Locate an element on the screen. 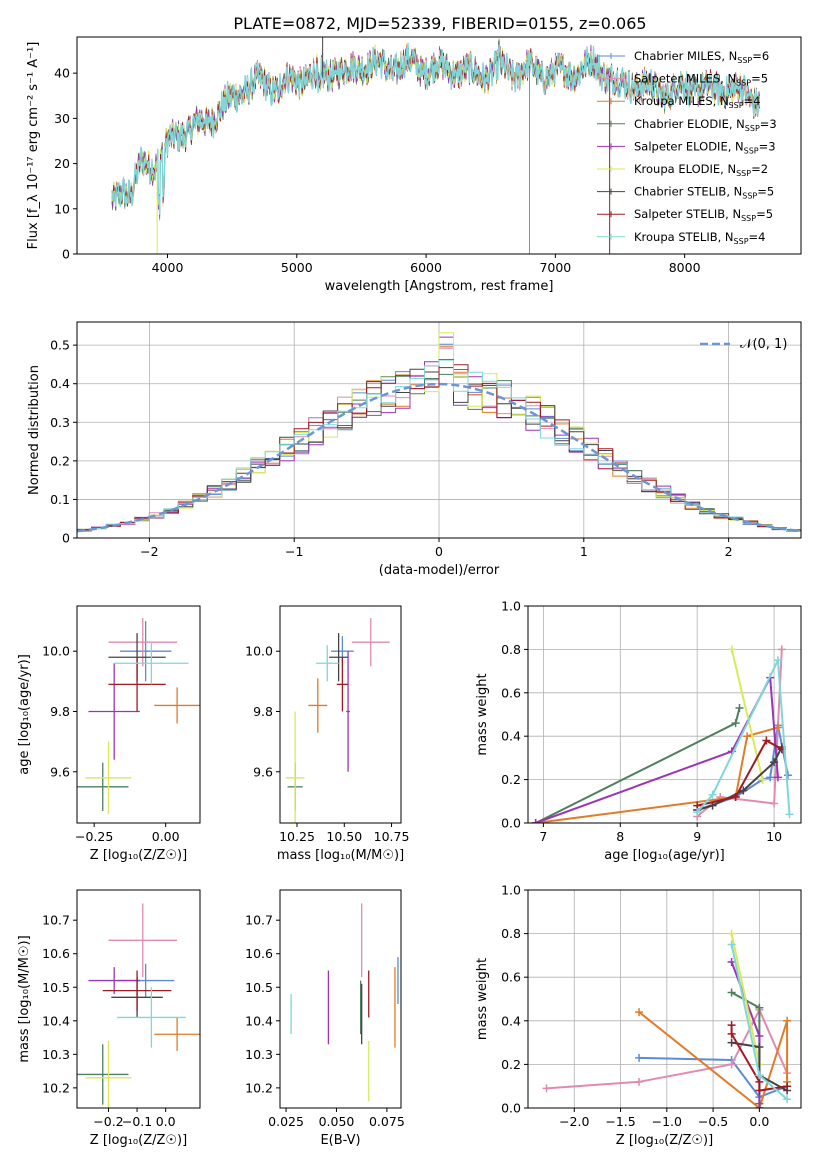 This screenshot has width=819, height=1170. weight-line-kMILES is located at coordinates (713, 1059).